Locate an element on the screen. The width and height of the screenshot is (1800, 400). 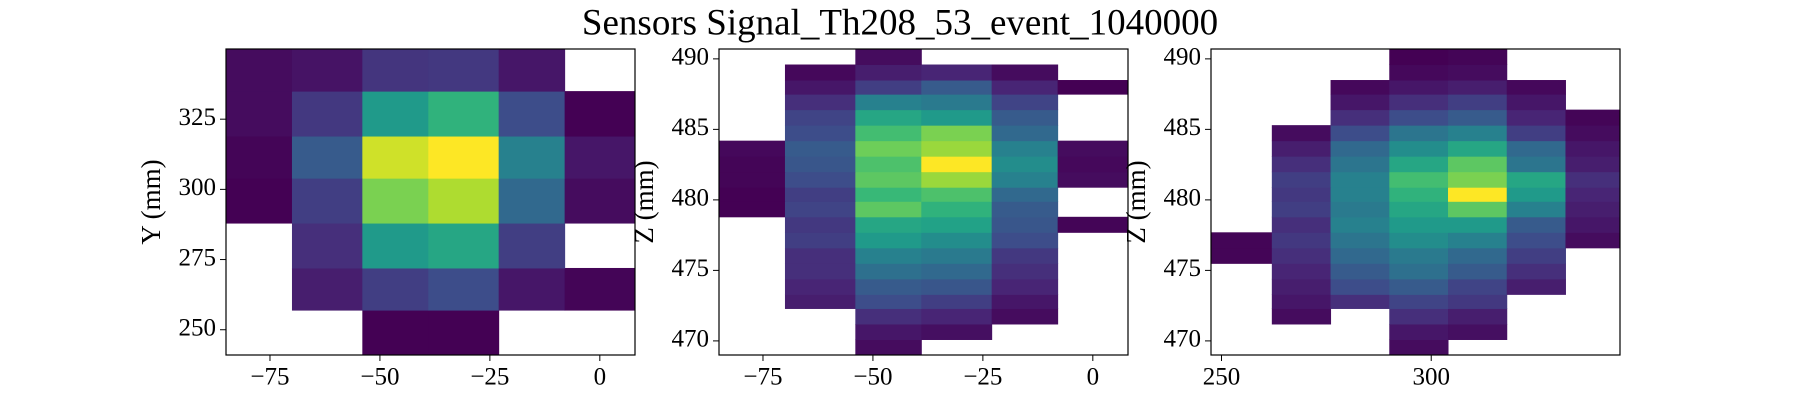
x-tick-label: −75 is located at coordinates (762, 377).